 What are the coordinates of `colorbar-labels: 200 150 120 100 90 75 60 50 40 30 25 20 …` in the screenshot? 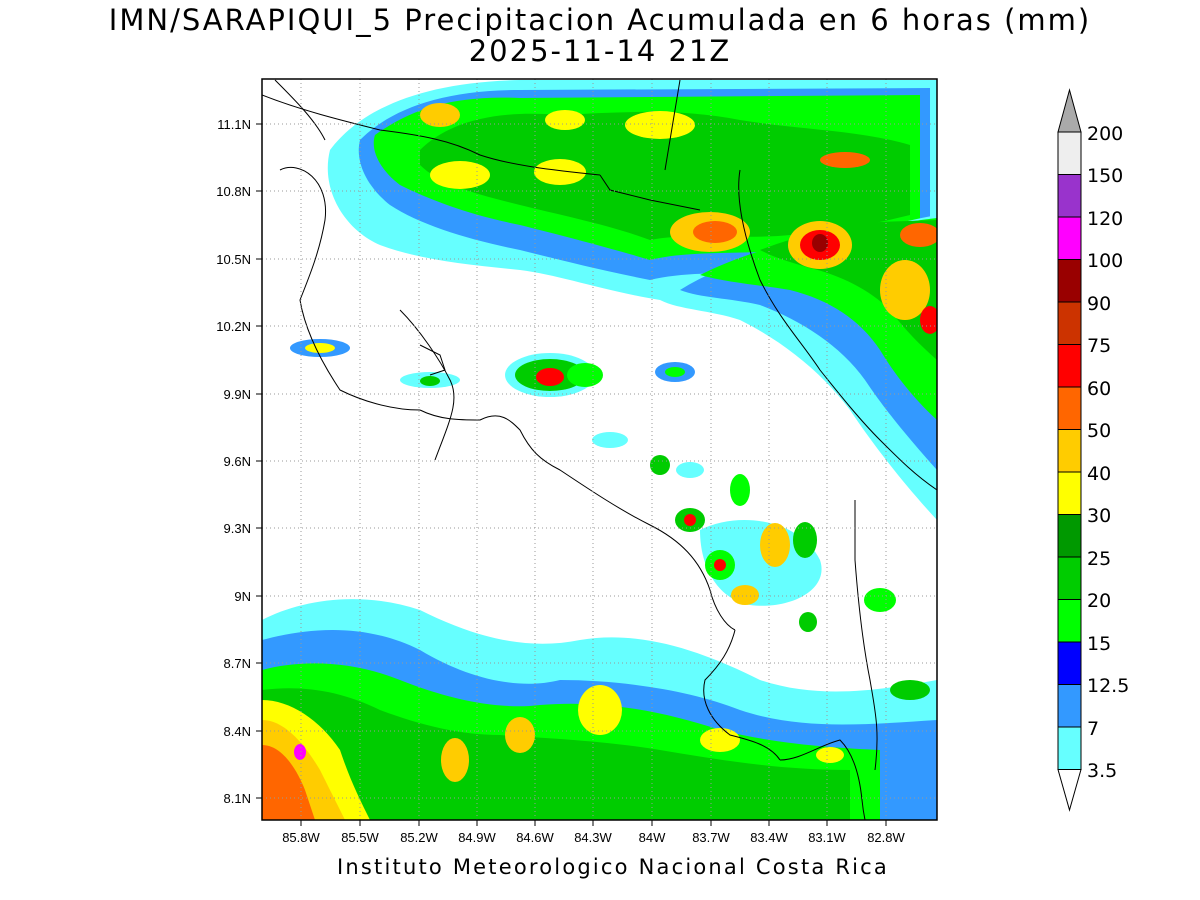 It's located at (1108, 452).